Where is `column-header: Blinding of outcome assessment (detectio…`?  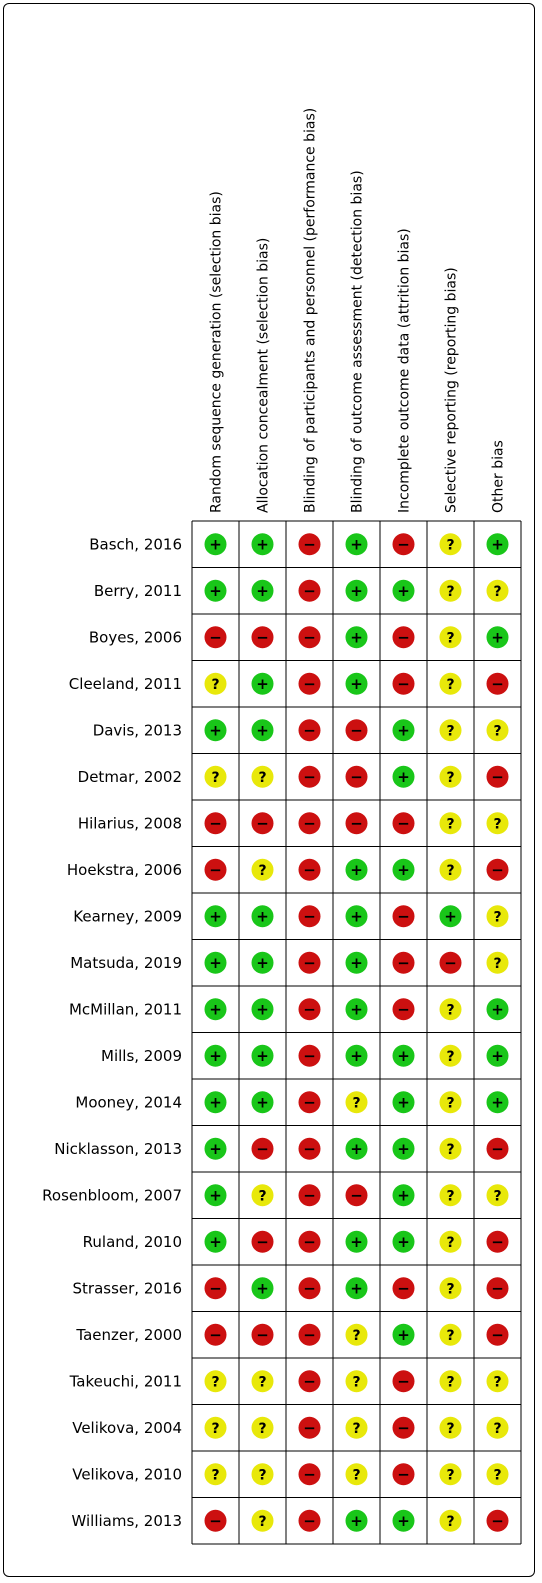
column-header: Blinding of outcome assessment (detectio… is located at coordinates (358, 341).